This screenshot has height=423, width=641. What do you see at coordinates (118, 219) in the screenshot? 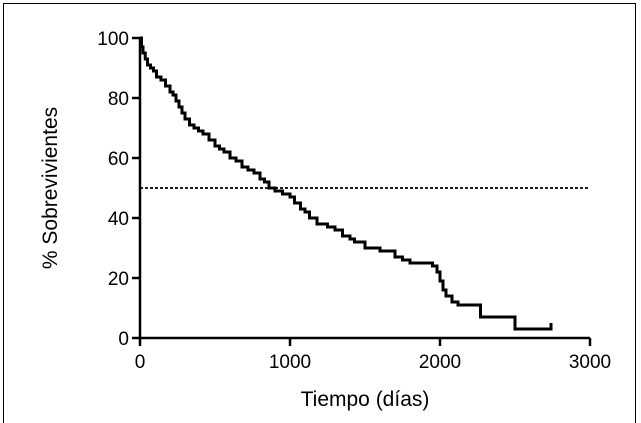
I see `y-tick-label: 40` at bounding box center [118, 219].